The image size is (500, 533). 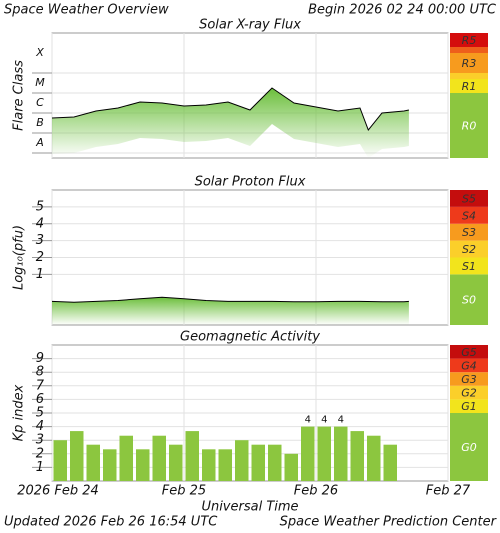 I want to click on scale-label: S5, so click(x=469, y=198).